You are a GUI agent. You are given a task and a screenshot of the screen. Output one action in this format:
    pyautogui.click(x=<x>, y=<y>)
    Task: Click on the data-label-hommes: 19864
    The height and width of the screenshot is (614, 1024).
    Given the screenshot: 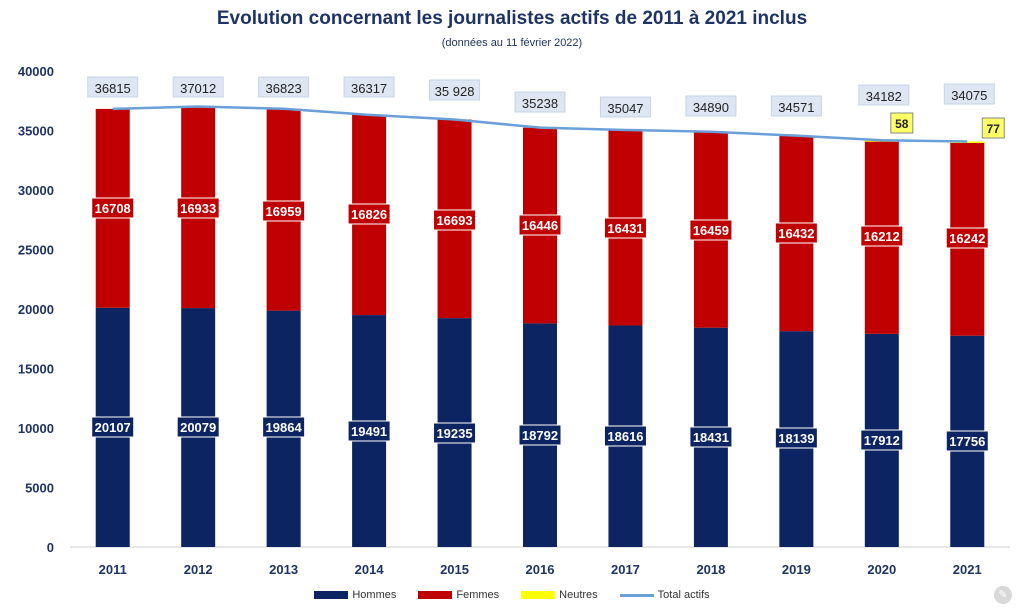 What is the action you would take?
    pyautogui.click(x=284, y=427)
    